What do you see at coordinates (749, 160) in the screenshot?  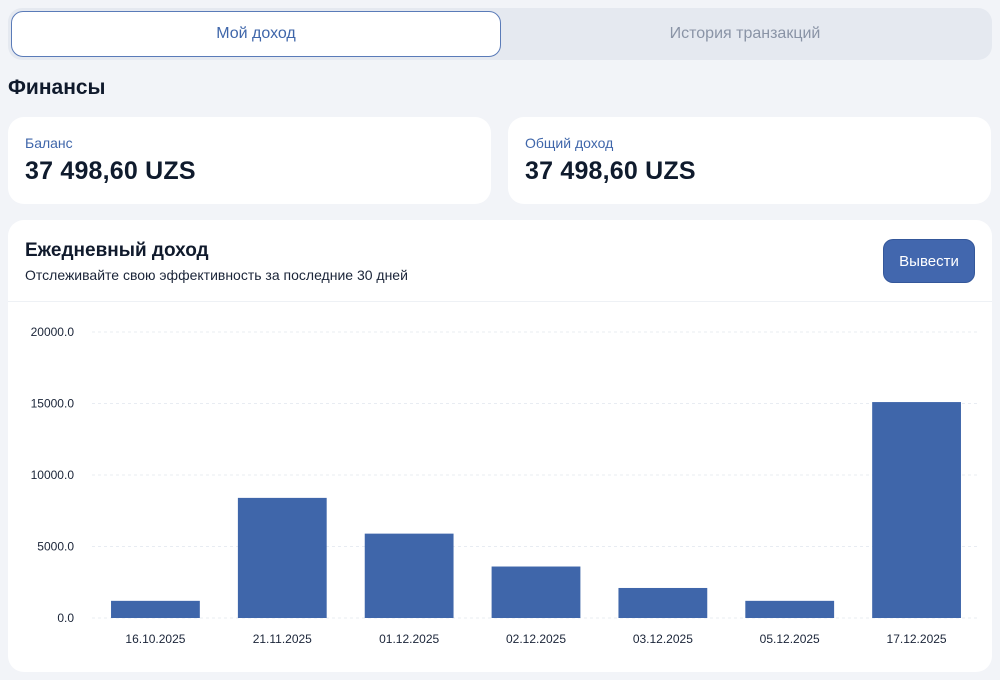 I see `total-income-card: Общий доход 37 498,60 UZS` at bounding box center [749, 160].